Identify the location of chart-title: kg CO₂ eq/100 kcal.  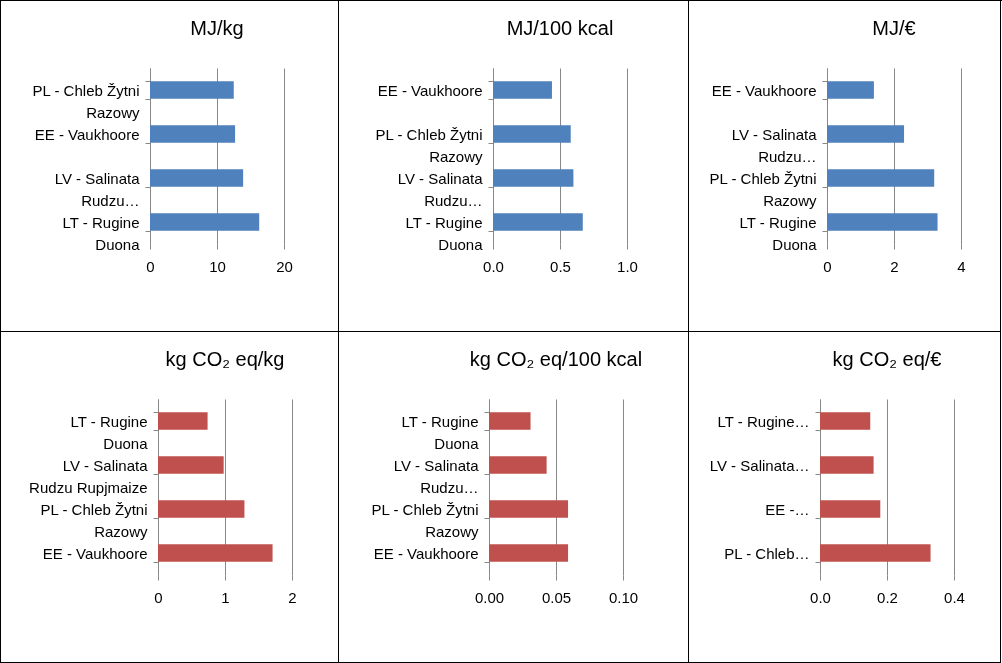
(555, 359).